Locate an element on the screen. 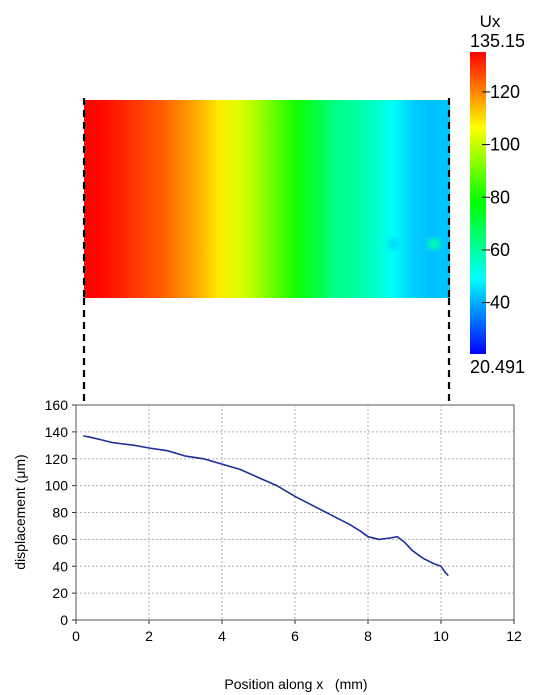  x-tick-label: 10 is located at coordinates (441, 636).